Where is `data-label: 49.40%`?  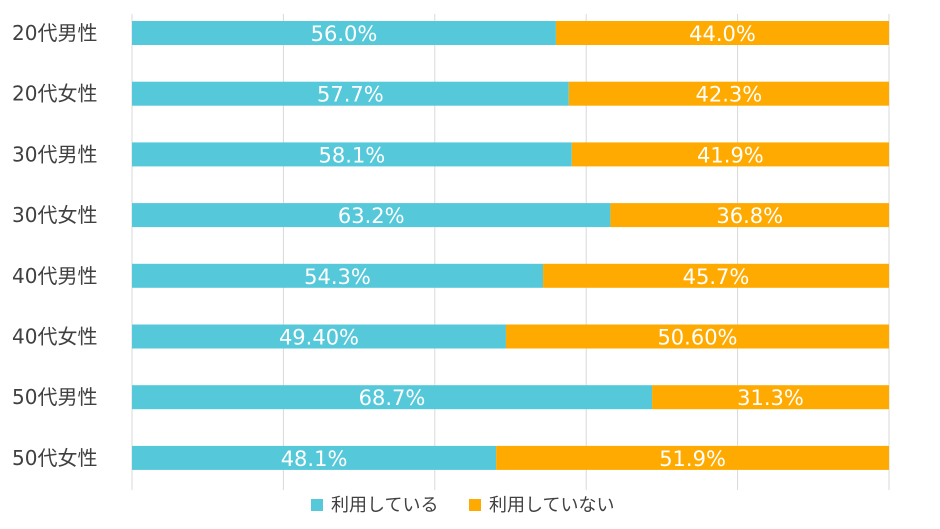
data-label: 49.40% is located at coordinates (319, 338).